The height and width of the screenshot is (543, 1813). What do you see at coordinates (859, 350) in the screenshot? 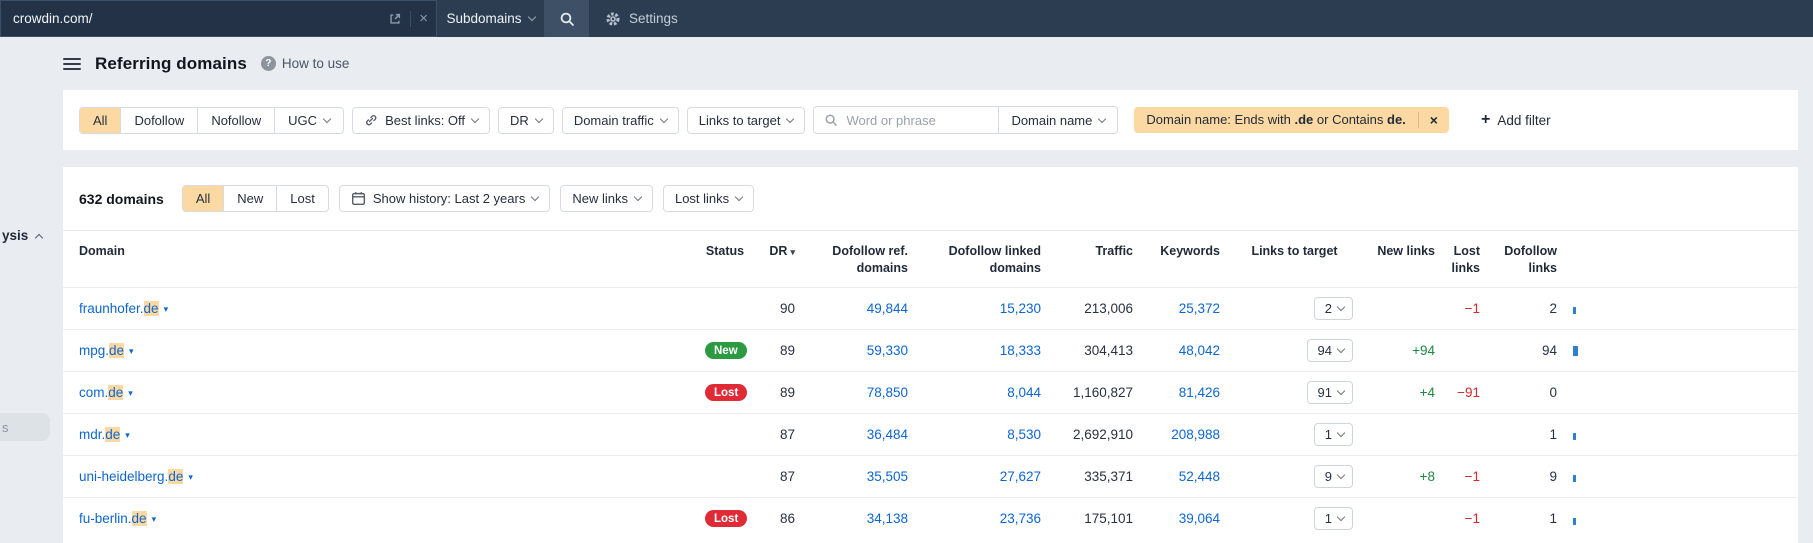
I see `dofollow-ref-cell: 59,330` at bounding box center [859, 350].